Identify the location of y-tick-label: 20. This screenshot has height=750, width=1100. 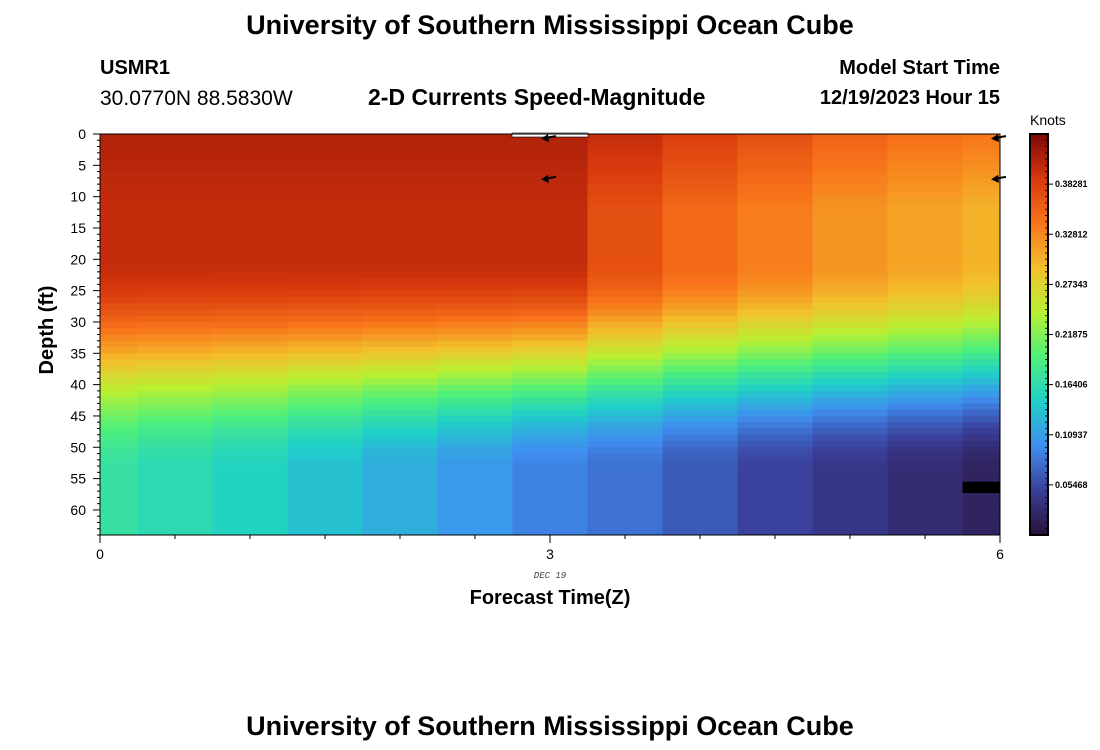
(78, 259).